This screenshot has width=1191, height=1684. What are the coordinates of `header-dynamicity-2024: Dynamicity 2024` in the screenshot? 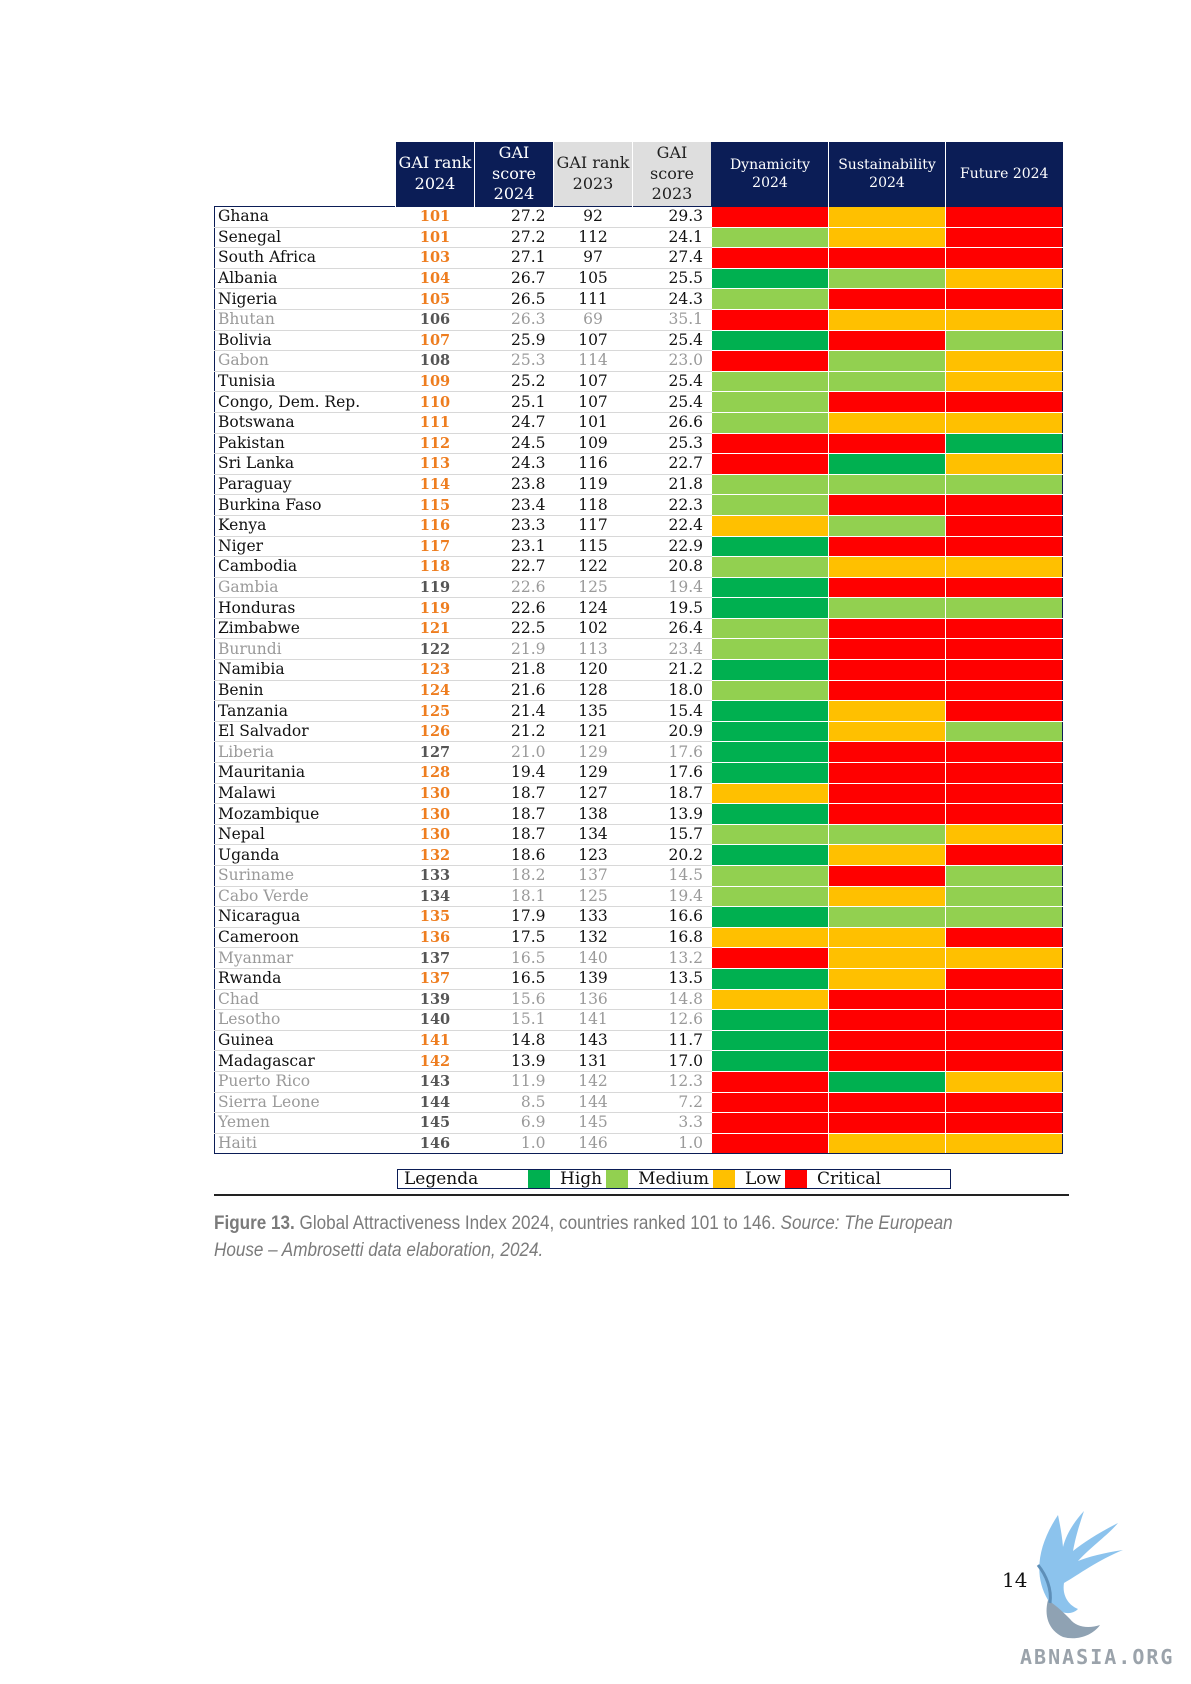 It's located at (770, 174).